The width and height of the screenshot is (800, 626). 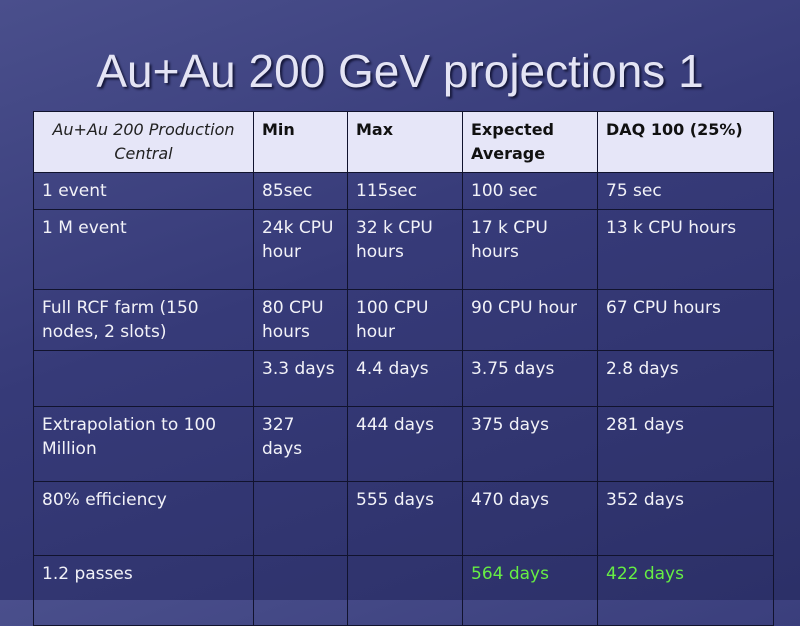 What do you see at coordinates (530, 191) in the screenshot?
I see `table-cell: 100 sec` at bounding box center [530, 191].